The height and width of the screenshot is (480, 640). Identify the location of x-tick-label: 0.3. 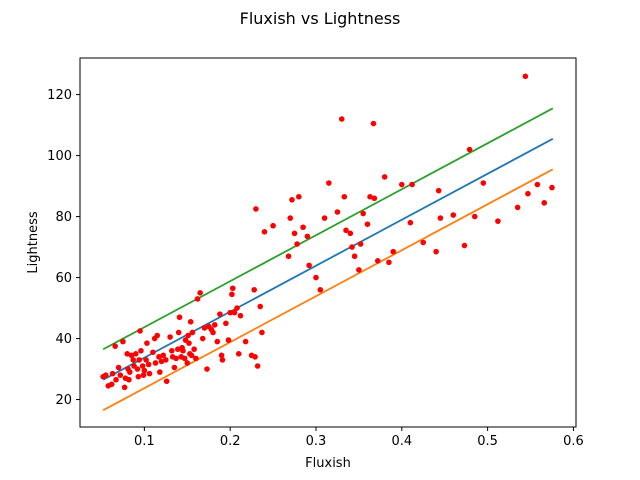
(316, 441).